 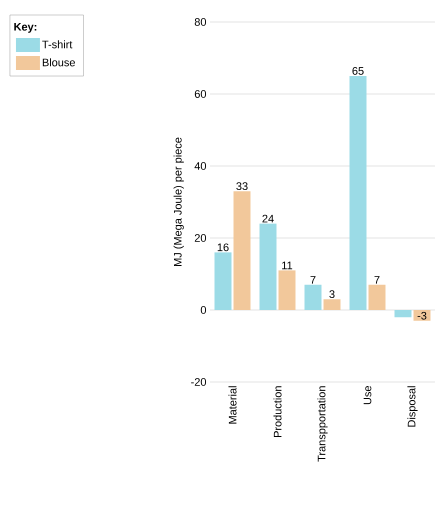 I want to click on x-tick-label: Material, so click(x=232, y=405).